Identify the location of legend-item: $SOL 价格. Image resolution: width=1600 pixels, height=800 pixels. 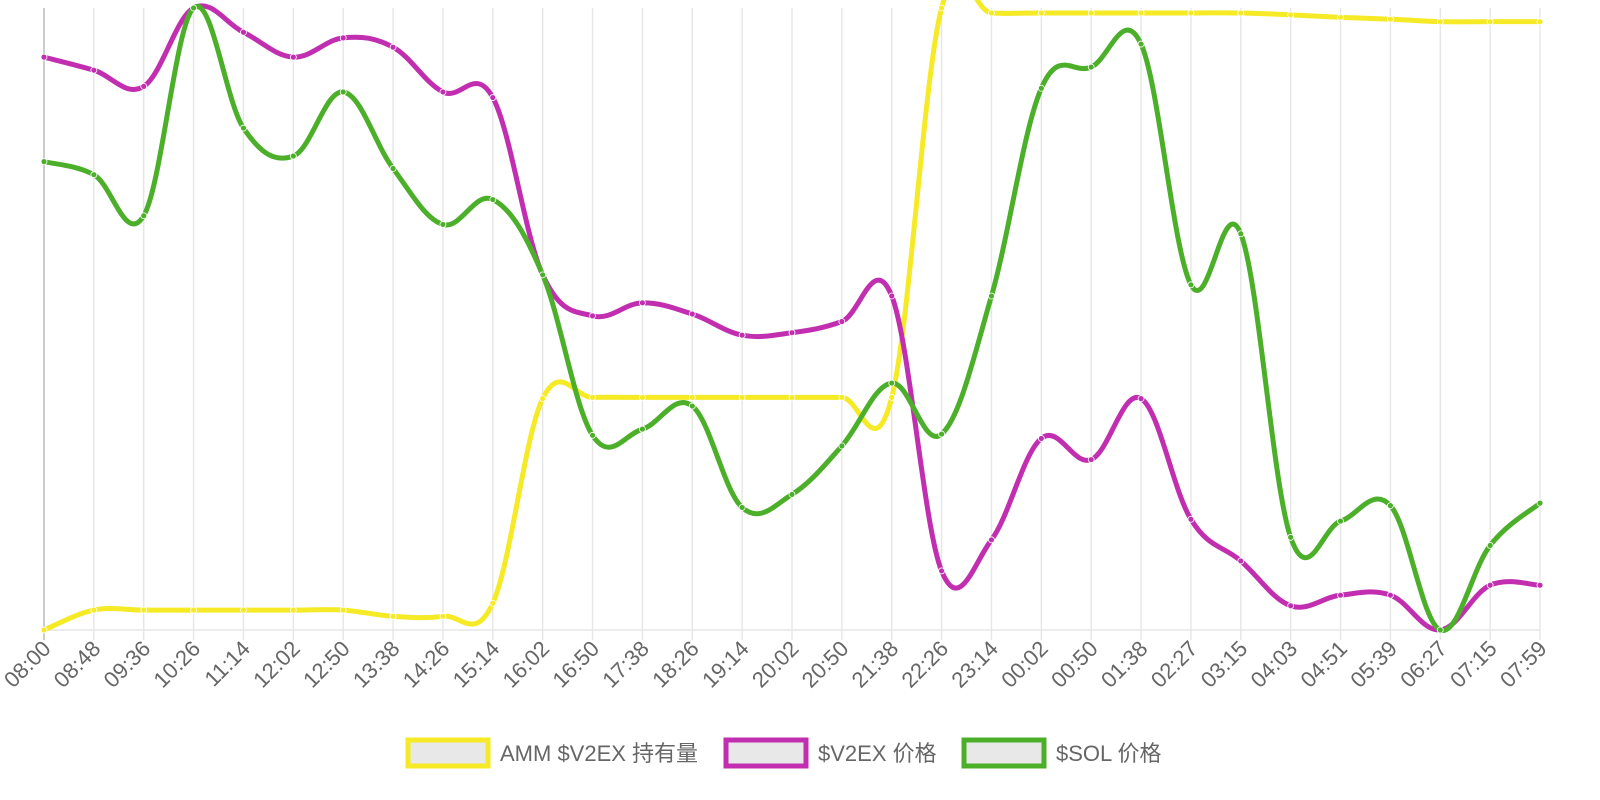
(1061, 753).